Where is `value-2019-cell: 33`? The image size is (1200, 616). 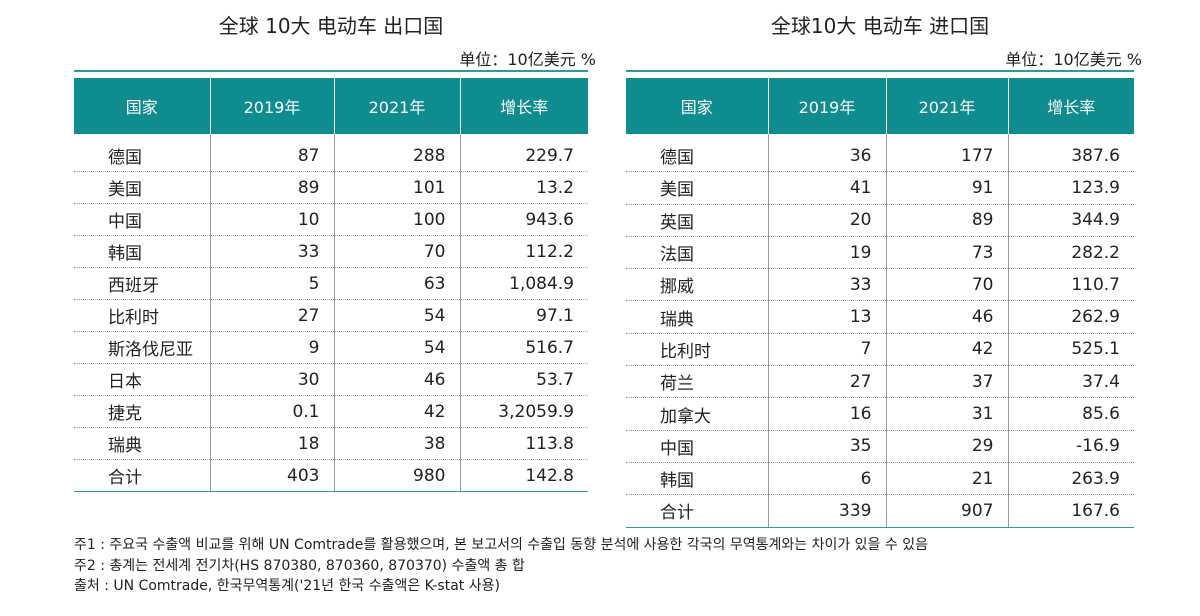
value-2019-cell: 33 is located at coordinates (271, 251).